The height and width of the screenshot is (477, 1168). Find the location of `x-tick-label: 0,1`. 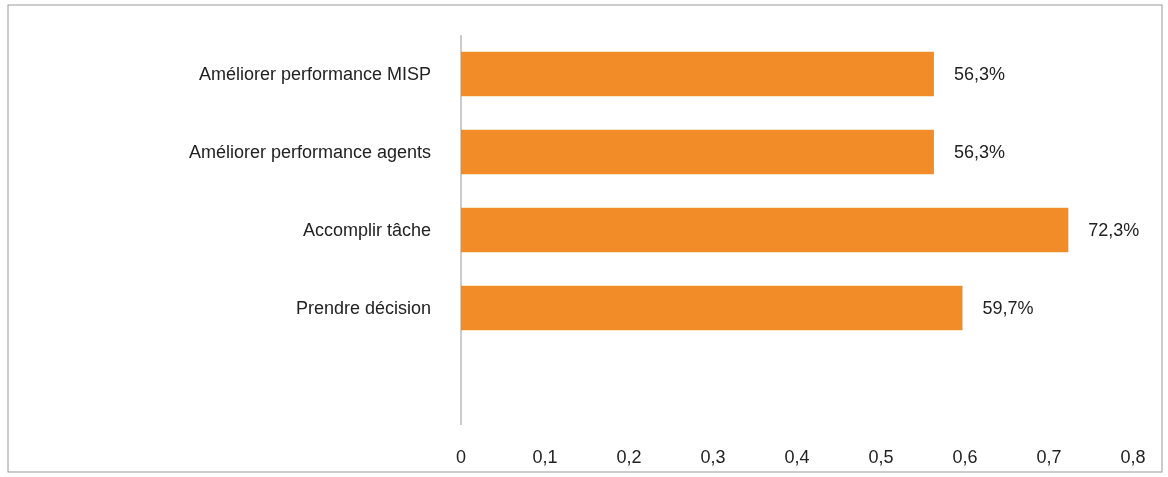

x-tick-label: 0,1 is located at coordinates (545, 457).